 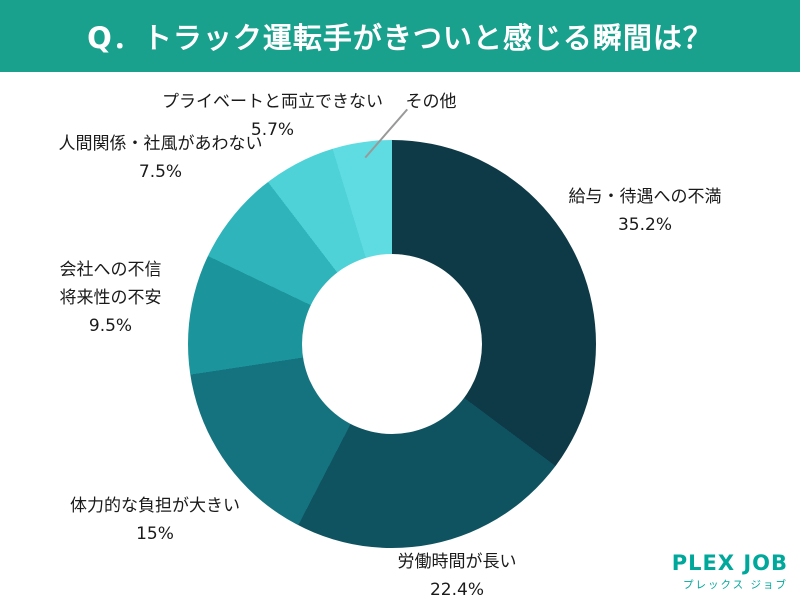 I want to click on logo-subtitle: プレックス ジョブ, so click(x=735, y=585).